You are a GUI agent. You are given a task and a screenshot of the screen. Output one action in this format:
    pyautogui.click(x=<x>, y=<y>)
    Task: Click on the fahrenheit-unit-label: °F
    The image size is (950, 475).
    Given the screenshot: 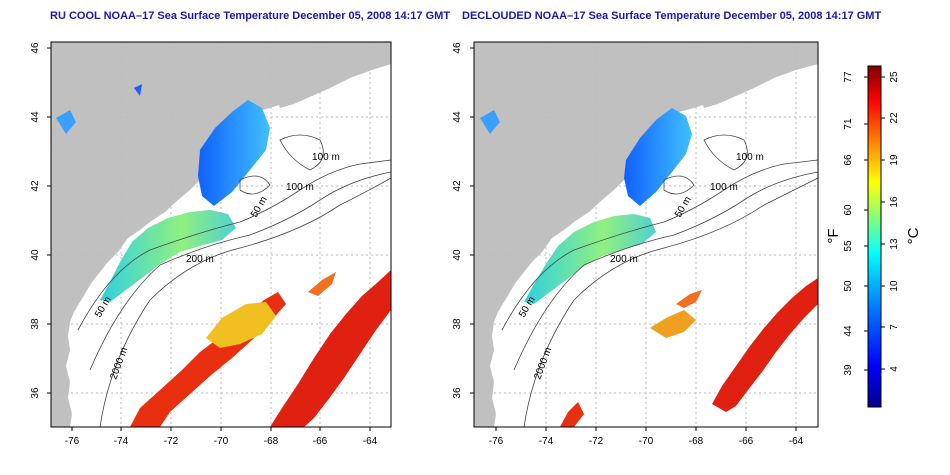 What is the action you would take?
    pyautogui.click(x=833, y=235)
    